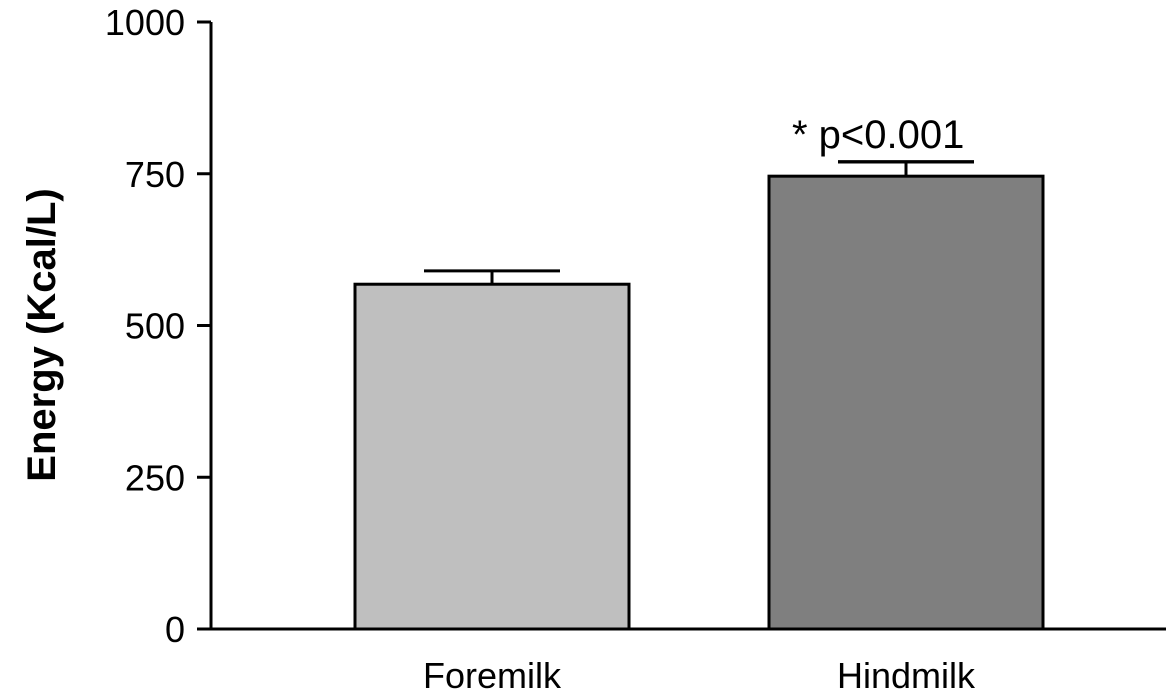  Describe the element at coordinates (155, 477) in the screenshot. I see `y-tick-label: 250` at that location.